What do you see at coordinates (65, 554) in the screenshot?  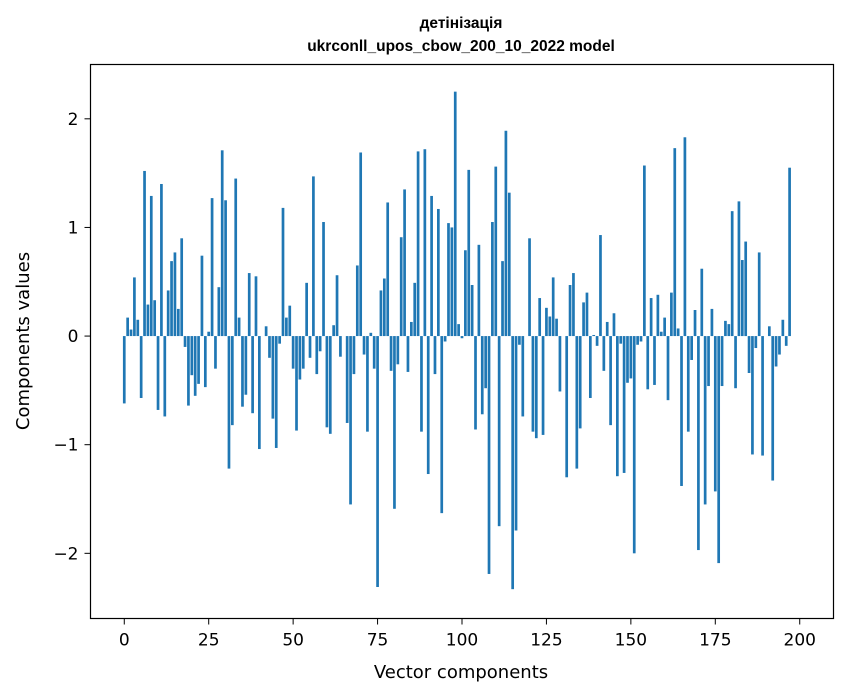 I see `y-tick-label: −2` at bounding box center [65, 554].